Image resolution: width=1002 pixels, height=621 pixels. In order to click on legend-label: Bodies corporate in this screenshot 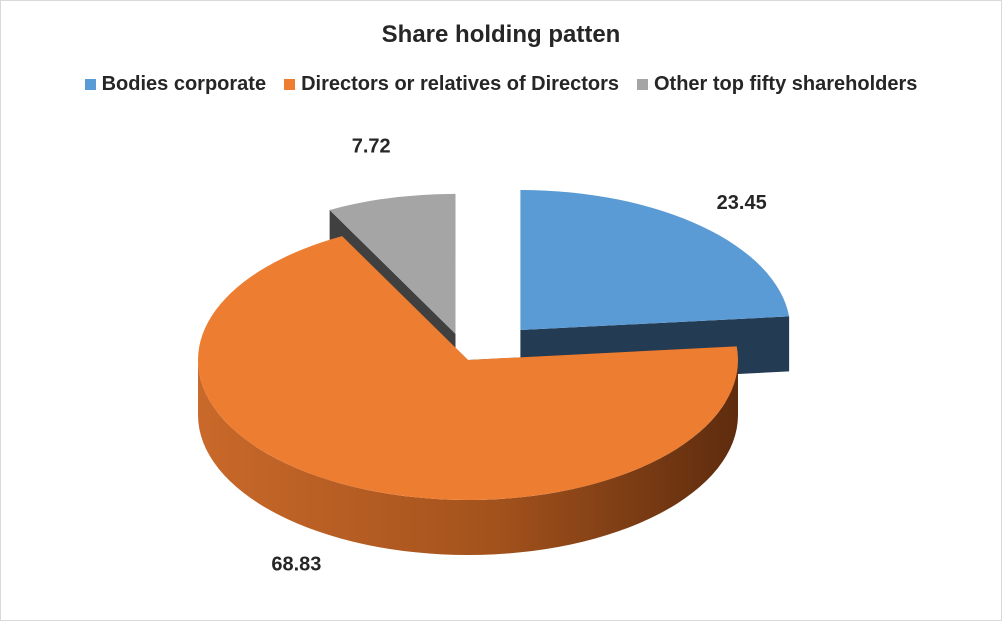, I will do `click(184, 84)`.